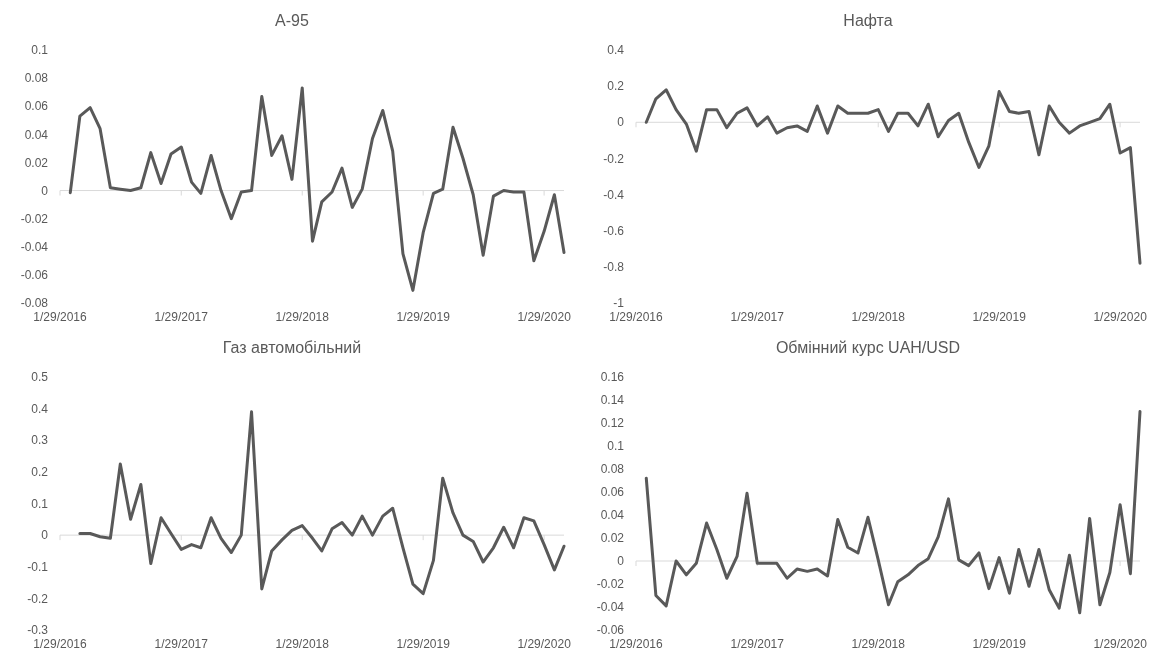 This screenshot has width=1152, height=665. What do you see at coordinates (612, 423) in the screenshot?
I see `y-tick-label: 0.12` at bounding box center [612, 423].